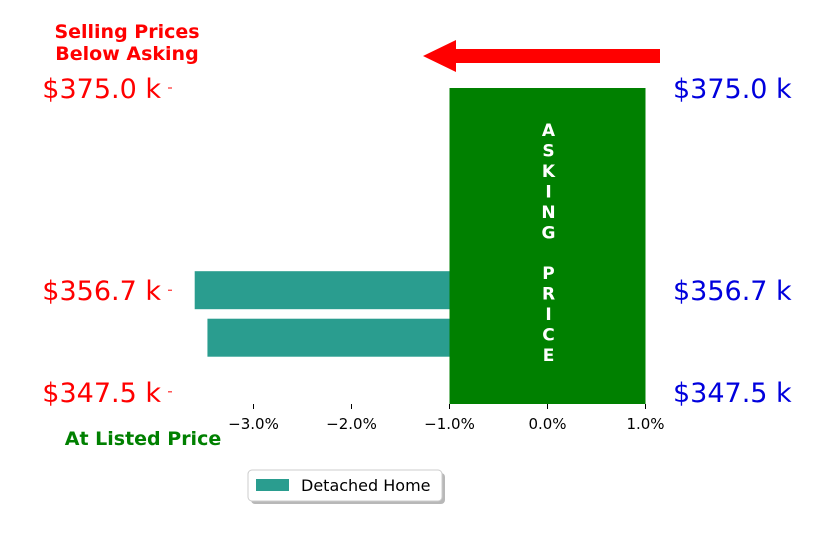 The width and height of the screenshot is (834, 541). I want to click on y-tick-label-left-2: $375.0 k, so click(101, 89).